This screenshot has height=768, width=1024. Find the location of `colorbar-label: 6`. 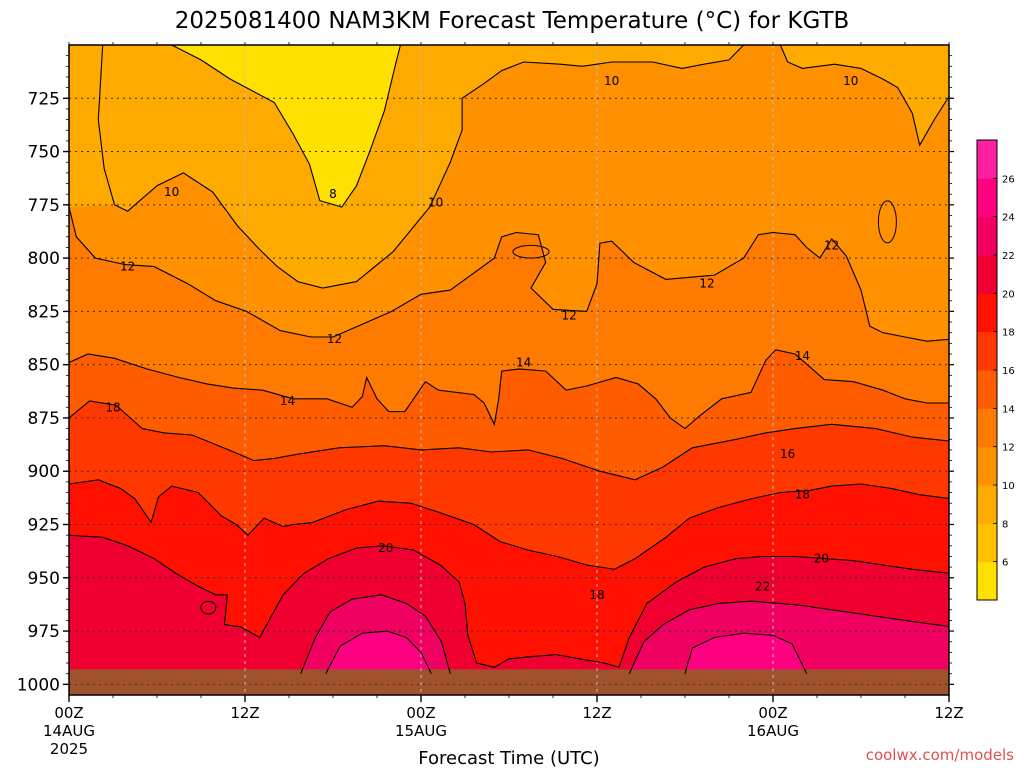

colorbar-label: 6 is located at coordinates (1005, 563).